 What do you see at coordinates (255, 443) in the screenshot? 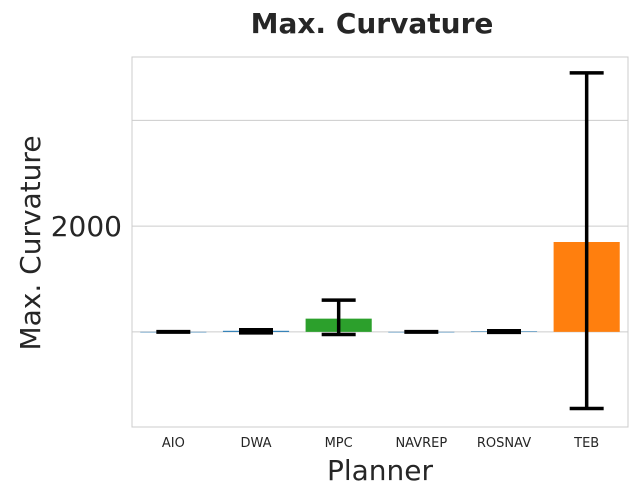
I see `x-tick-label-dwa: DWA` at bounding box center [255, 443].